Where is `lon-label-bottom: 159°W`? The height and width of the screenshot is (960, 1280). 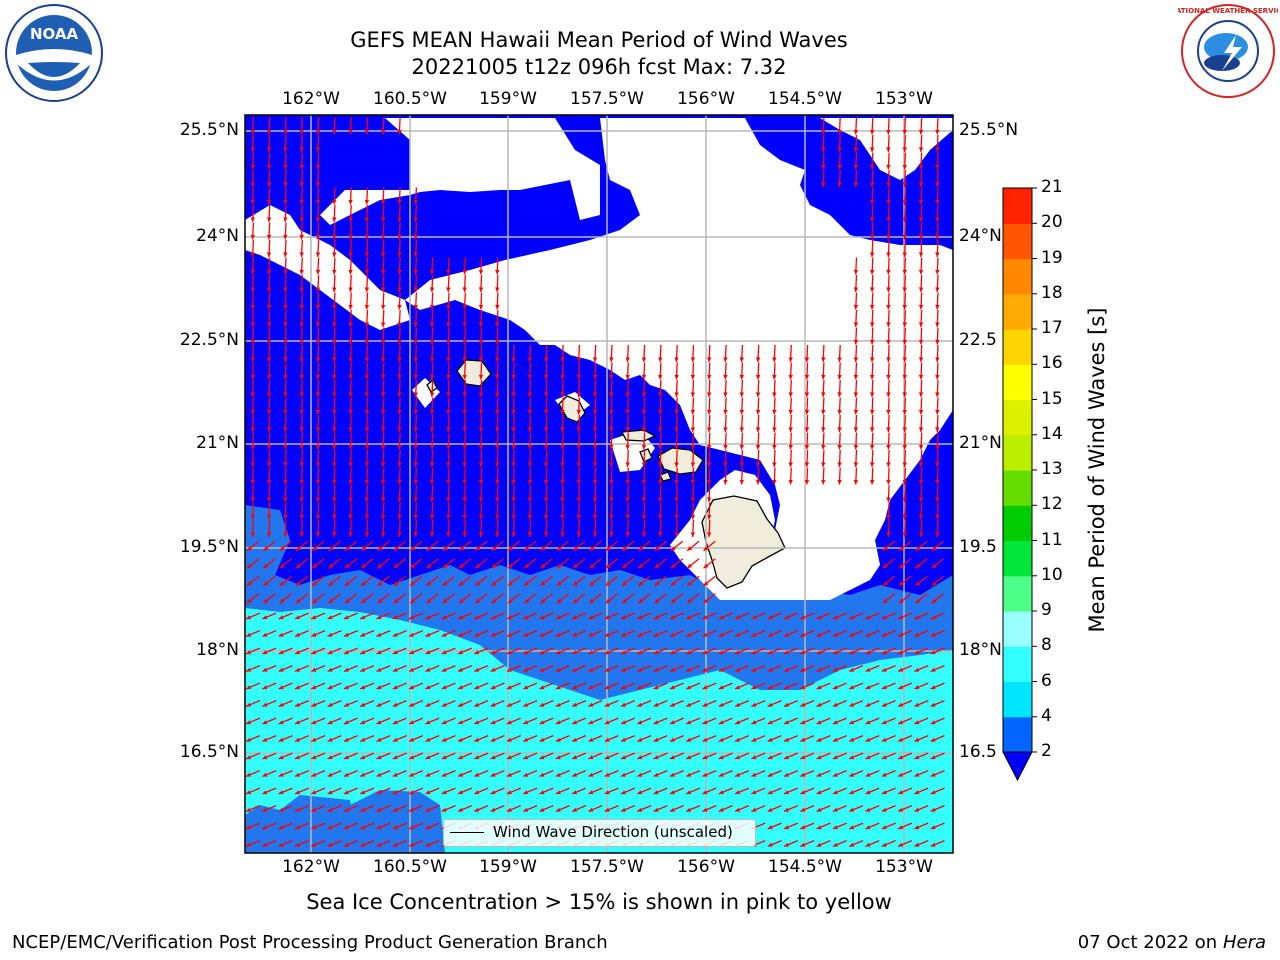 lon-label-bottom: 159°W is located at coordinates (508, 867).